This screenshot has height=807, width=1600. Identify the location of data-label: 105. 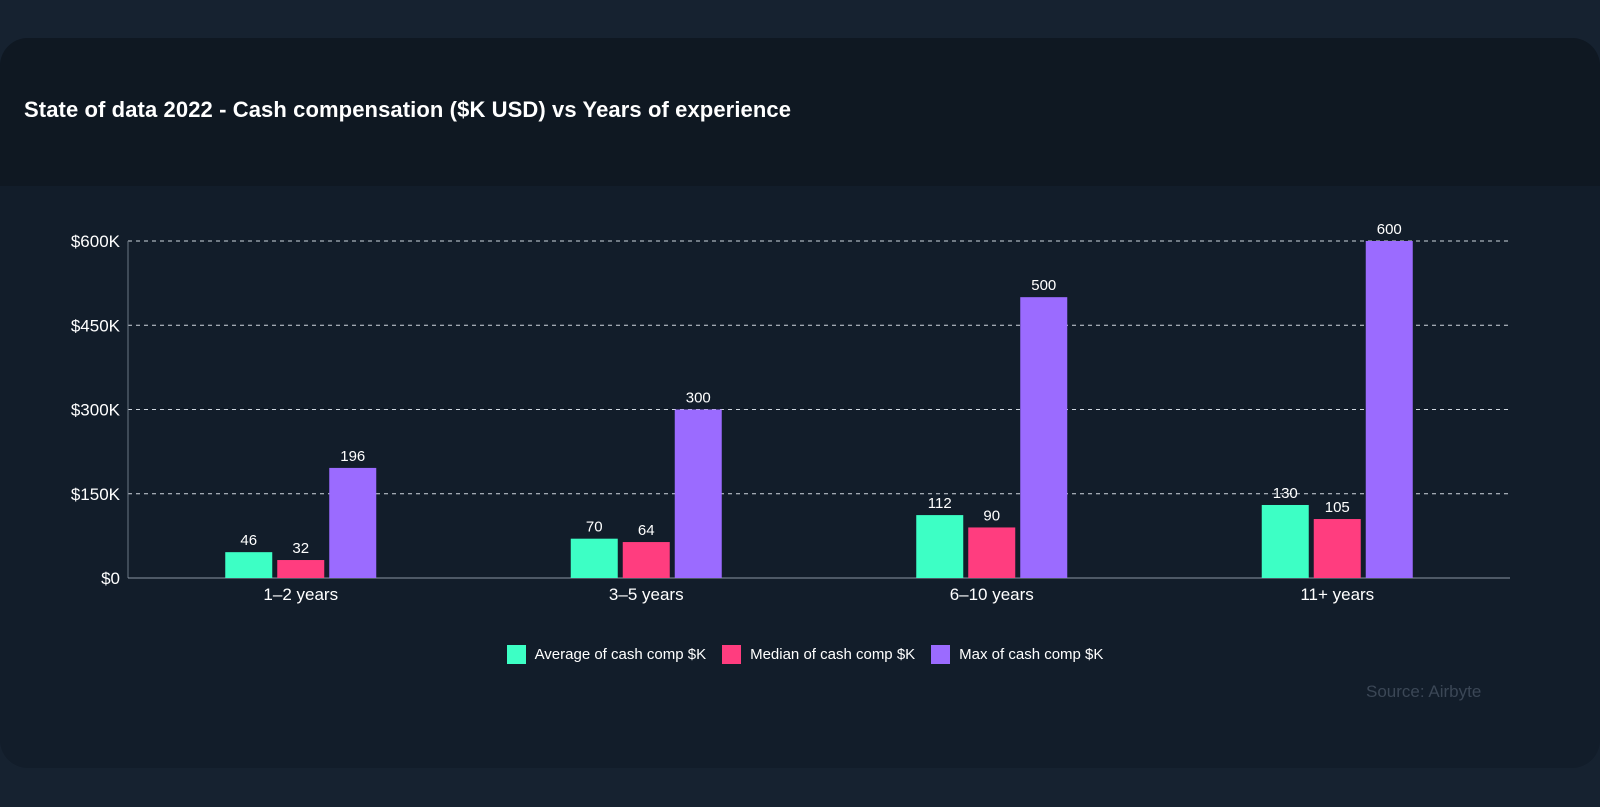
(1337, 507).